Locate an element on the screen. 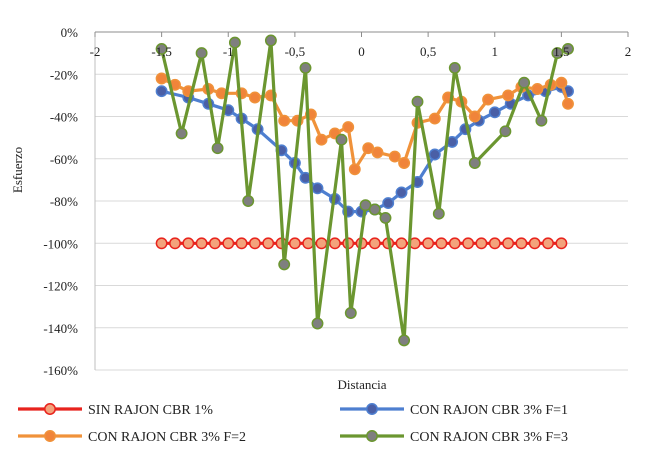 Image resolution: width=650 pixels, height=458 pixels. legend-label: SIN RAJON CBR 1% is located at coordinates (150, 410).